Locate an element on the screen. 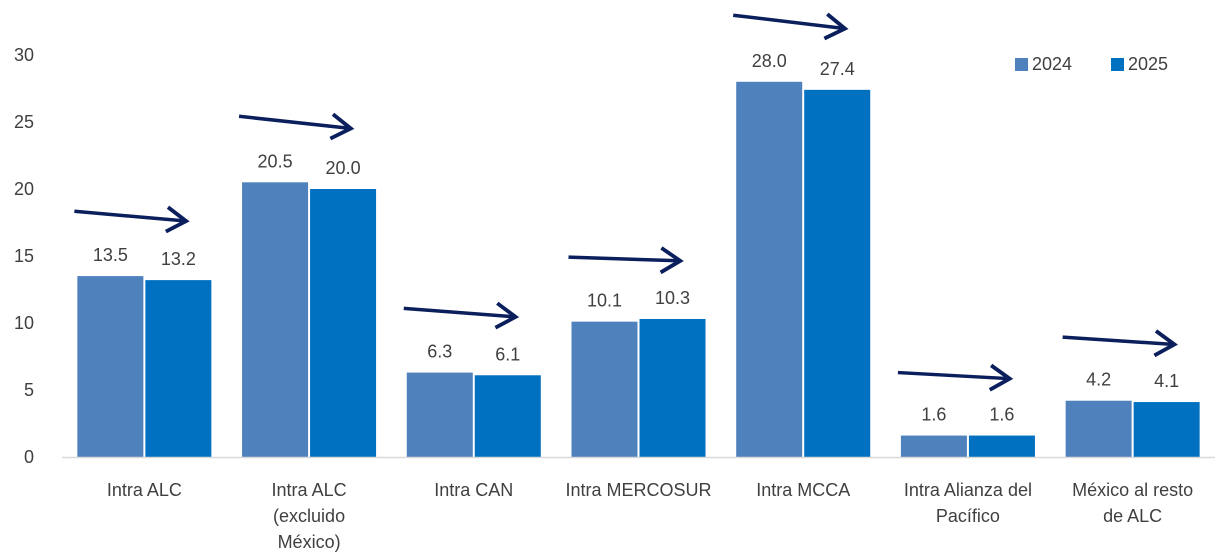 The image size is (1222, 555). category-label: Intra MCCA is located at coordinates (803, 490).